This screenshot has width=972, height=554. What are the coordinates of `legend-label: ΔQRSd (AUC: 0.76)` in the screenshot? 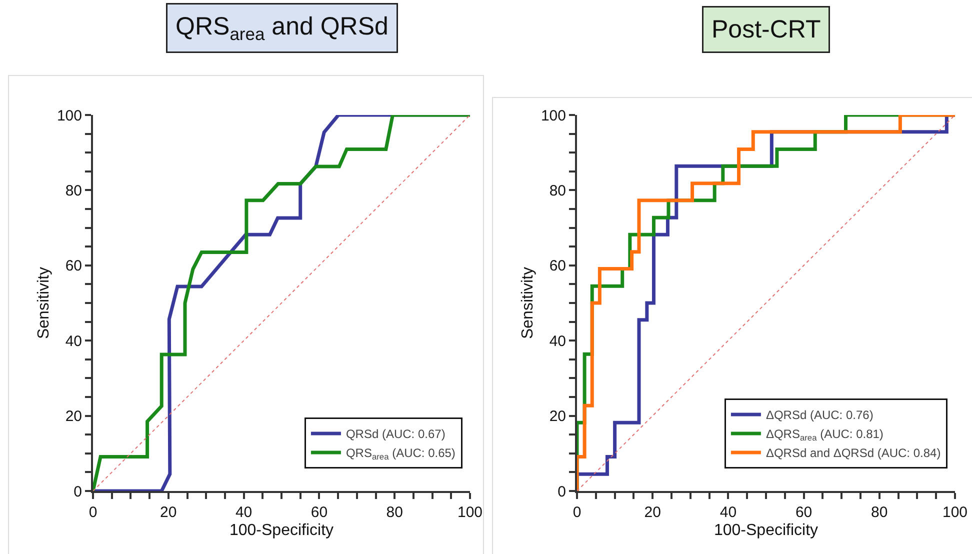 It's located at (820, 415).